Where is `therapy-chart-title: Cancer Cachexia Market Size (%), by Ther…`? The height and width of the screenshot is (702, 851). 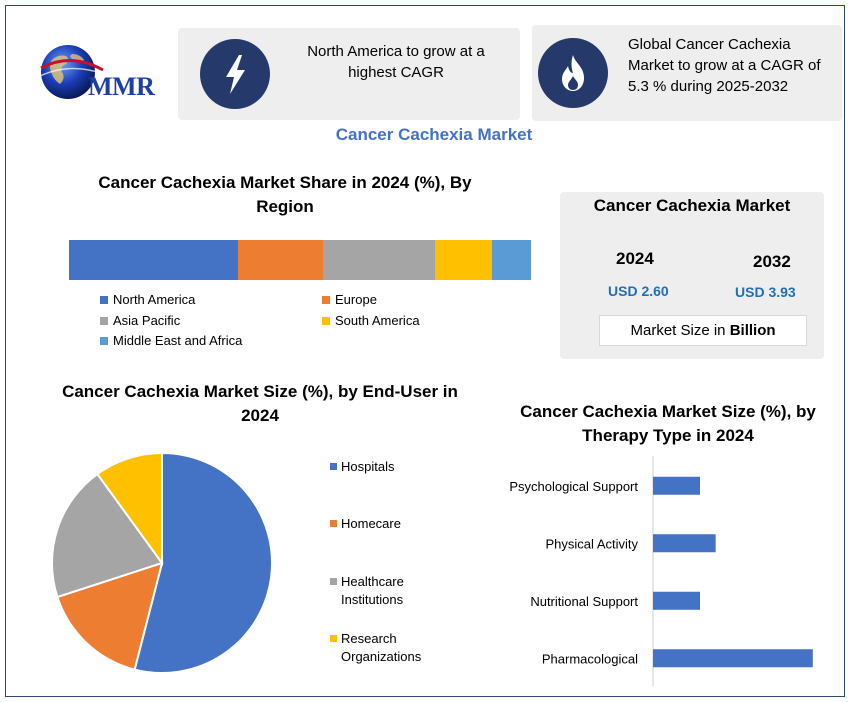 therapy-chart-title: Cancer Cachexia Market Size (%), by Ther… is located at coordinates (668, 423).